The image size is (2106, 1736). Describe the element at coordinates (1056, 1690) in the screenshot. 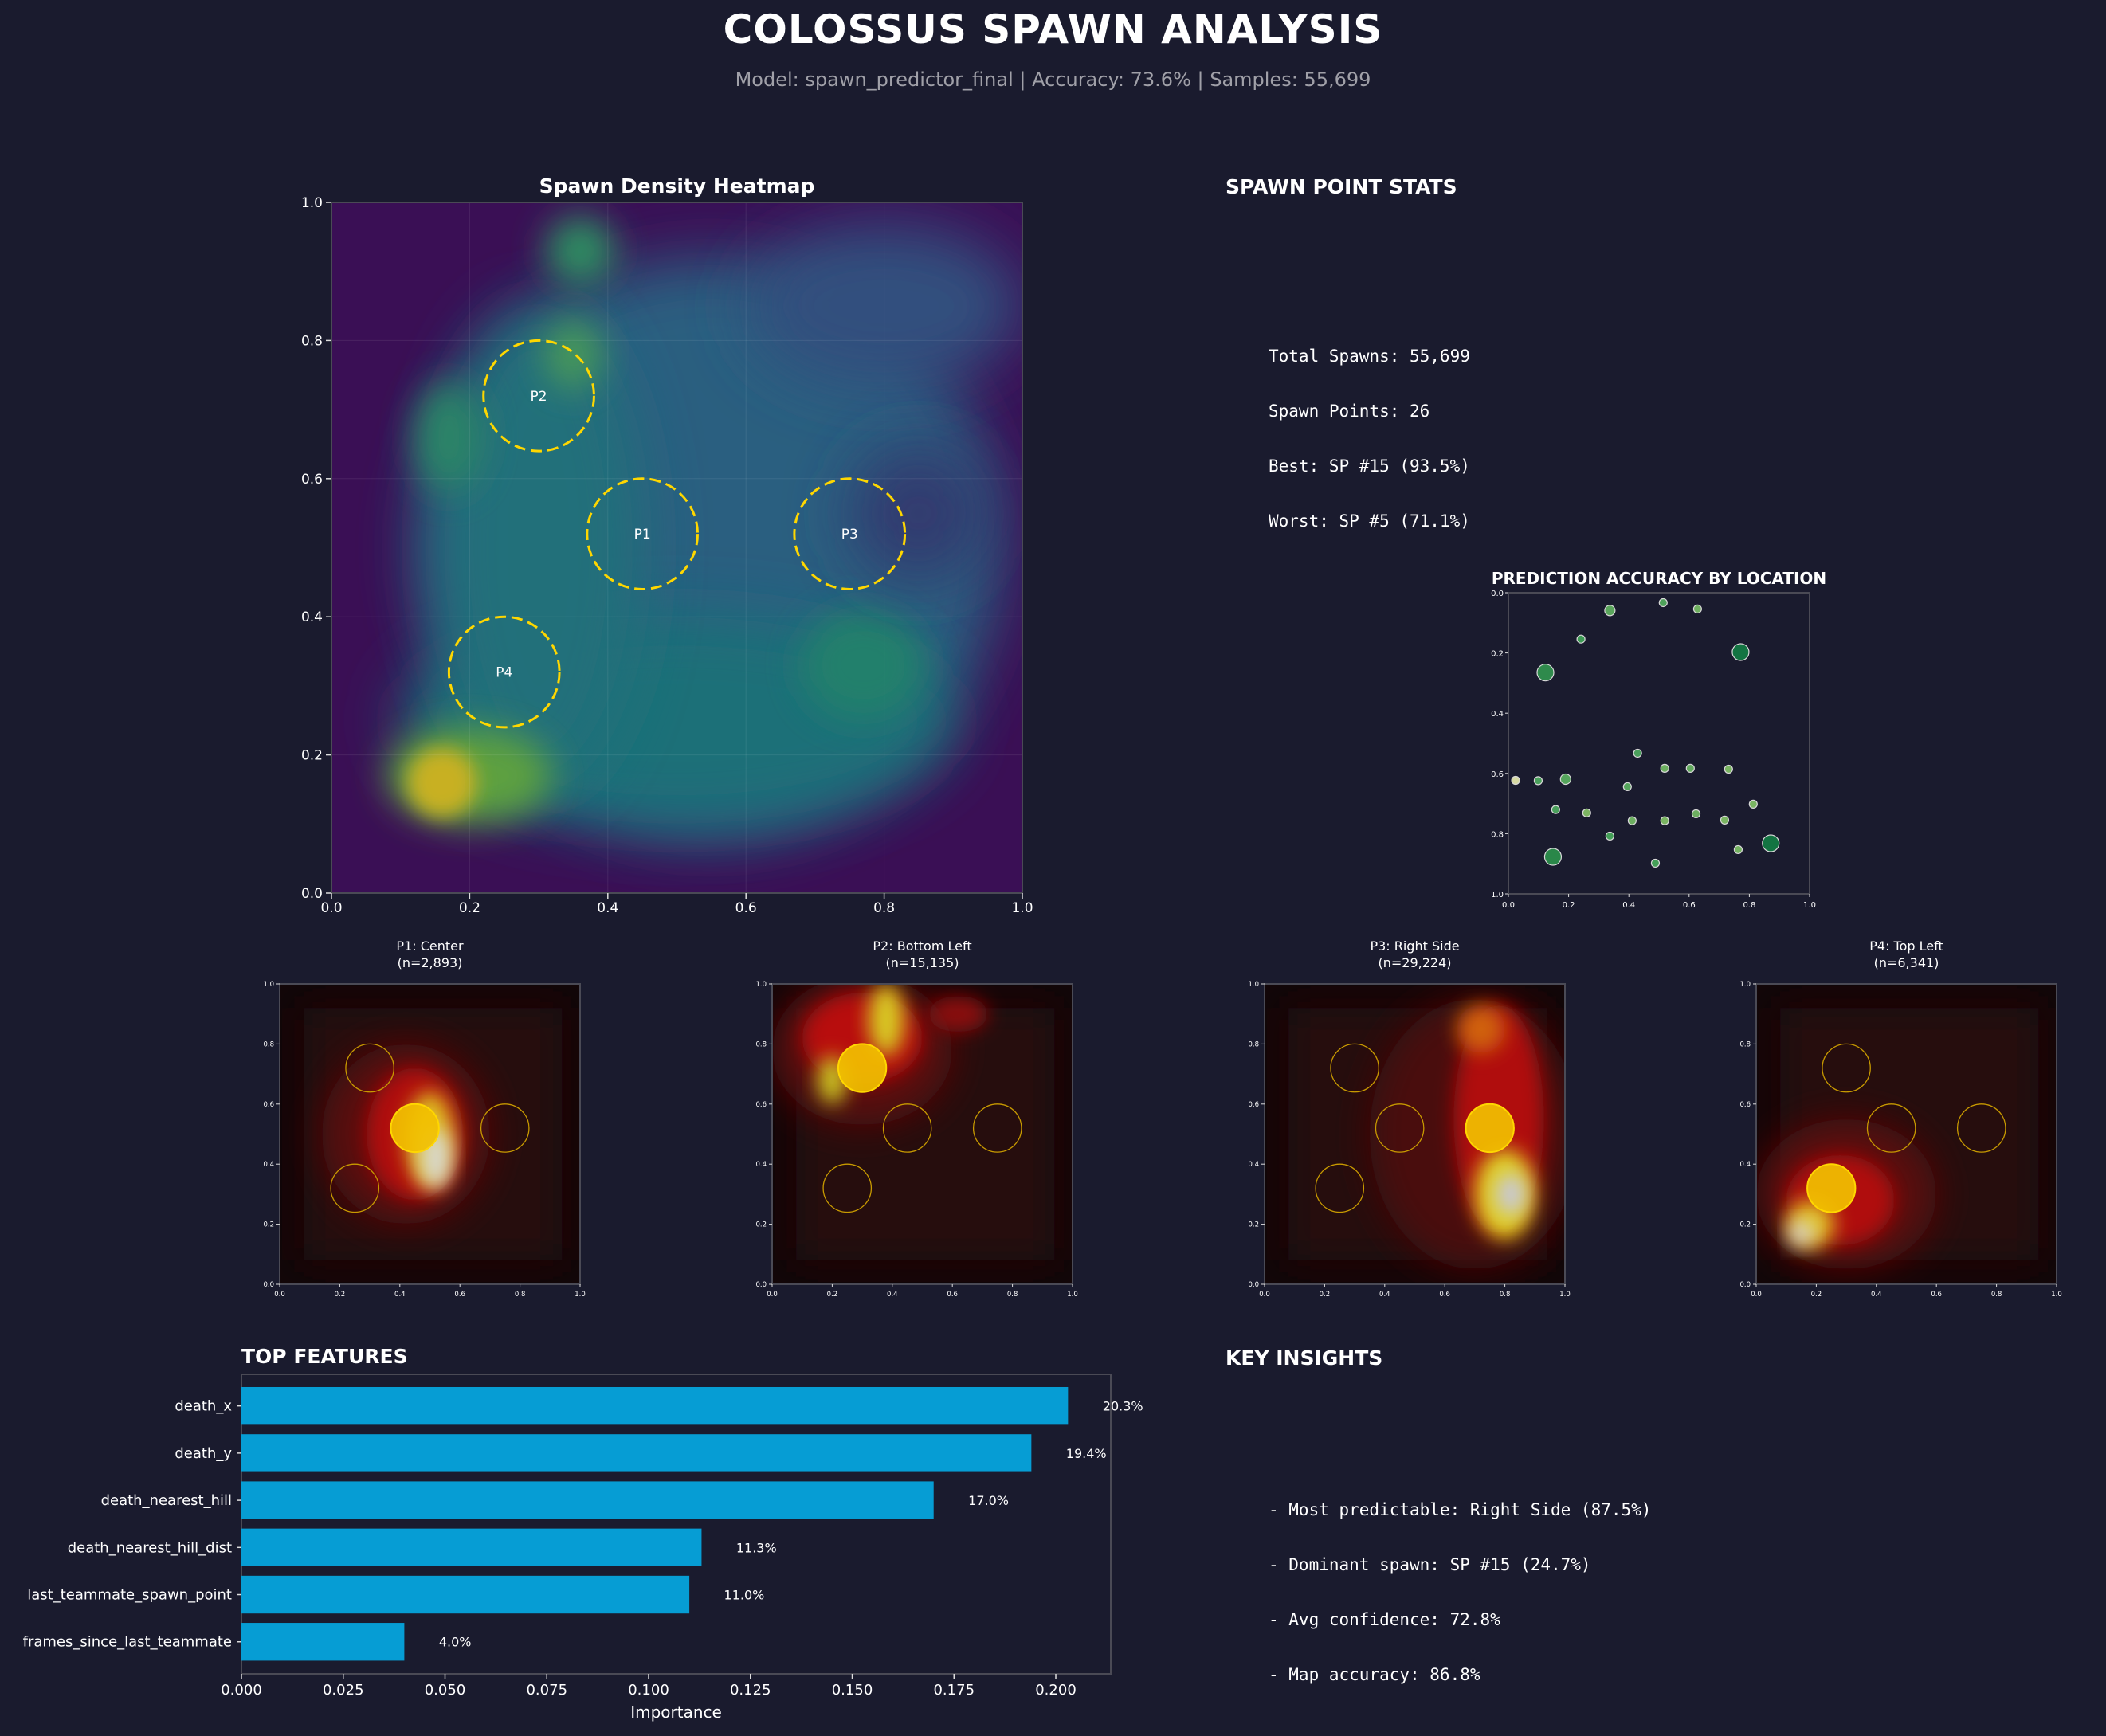

I see `x-tick-label: 0.200` at that location.